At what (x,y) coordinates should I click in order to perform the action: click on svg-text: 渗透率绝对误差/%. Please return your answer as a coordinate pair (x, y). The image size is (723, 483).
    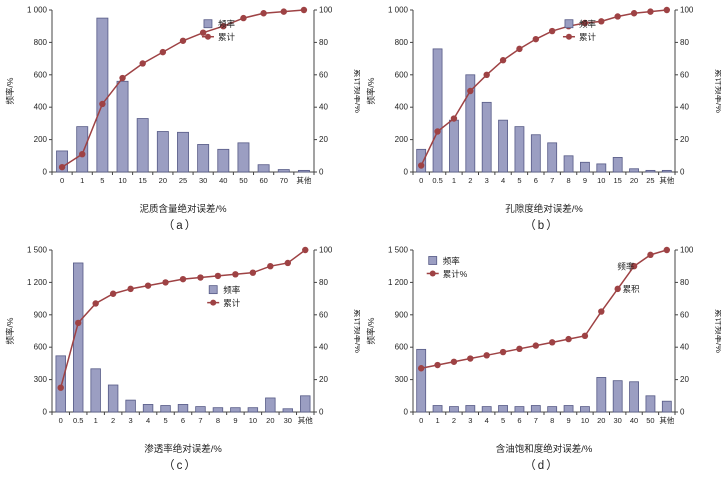
    Looking at the image, I should click on (183, 449).